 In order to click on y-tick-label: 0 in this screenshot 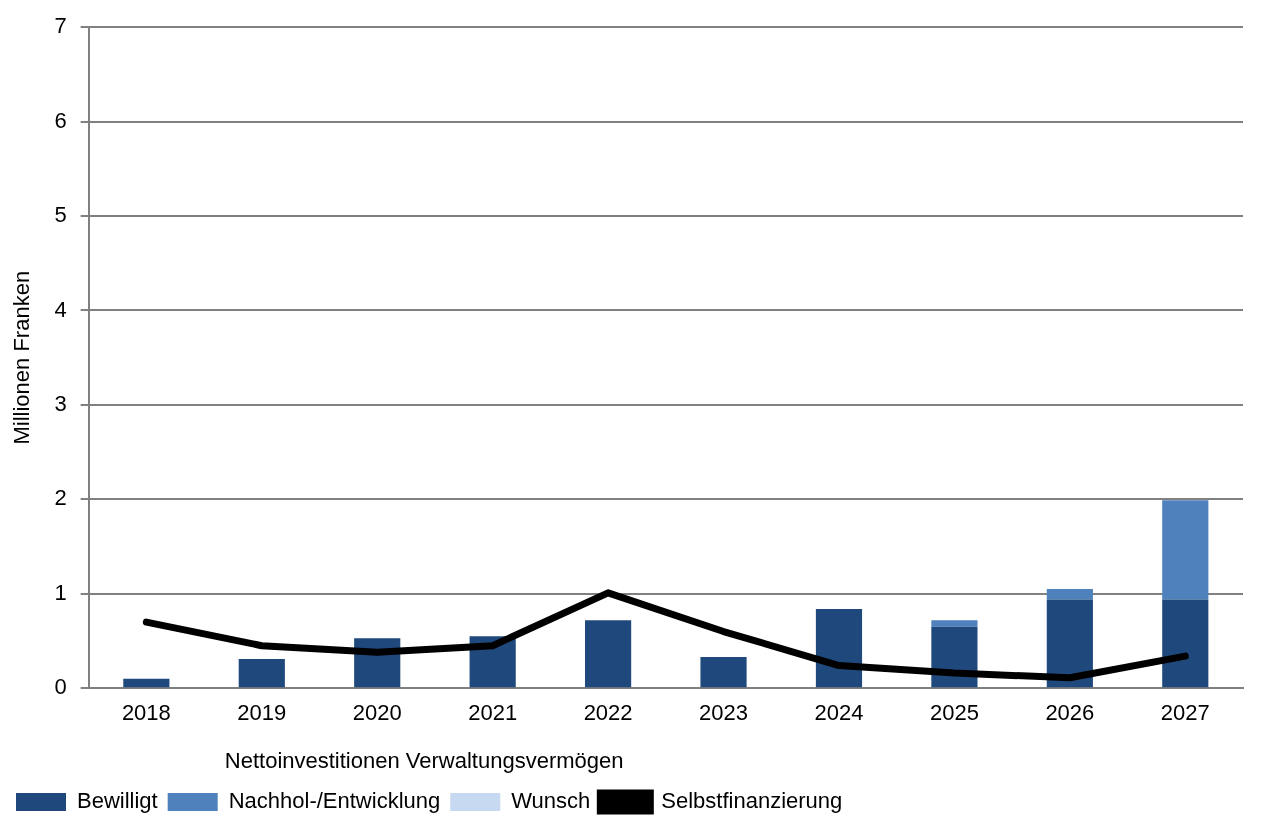, I will do `click(60, 687)`.